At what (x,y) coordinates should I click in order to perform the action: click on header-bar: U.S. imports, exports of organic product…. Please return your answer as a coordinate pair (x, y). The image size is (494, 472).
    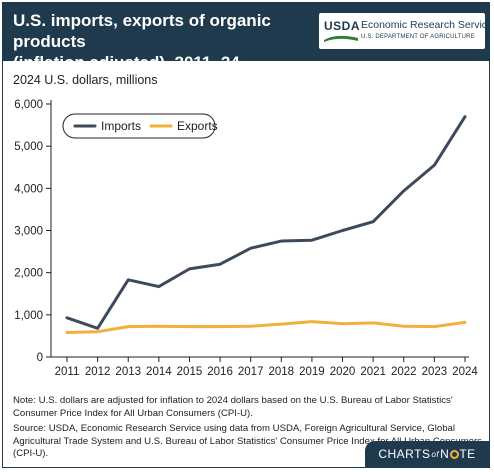
    Looking at the image, I should click on (246, 37).